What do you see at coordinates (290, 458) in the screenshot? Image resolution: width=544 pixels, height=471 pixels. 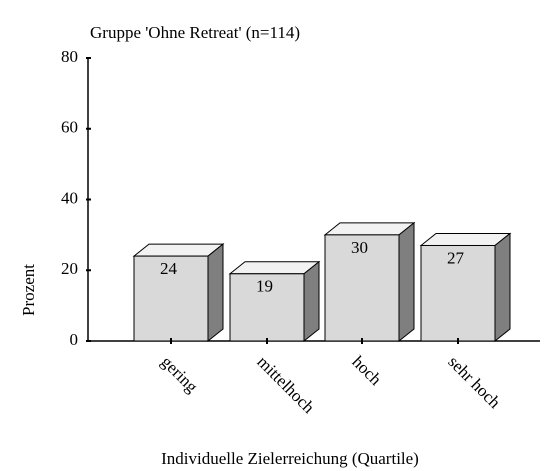 I see `x-axis-label: Individuelle Zielerreichung (Quartile)` at bounding box center [290, 458].